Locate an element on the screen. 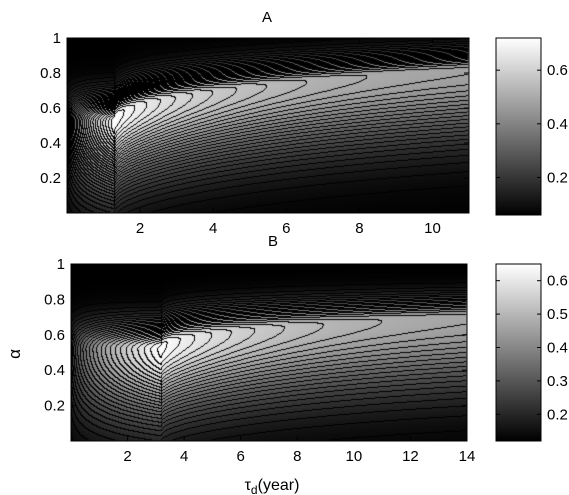  panel-a-colorbar: 0.2 0.4 0.6 is located at coordinates (531, 126).